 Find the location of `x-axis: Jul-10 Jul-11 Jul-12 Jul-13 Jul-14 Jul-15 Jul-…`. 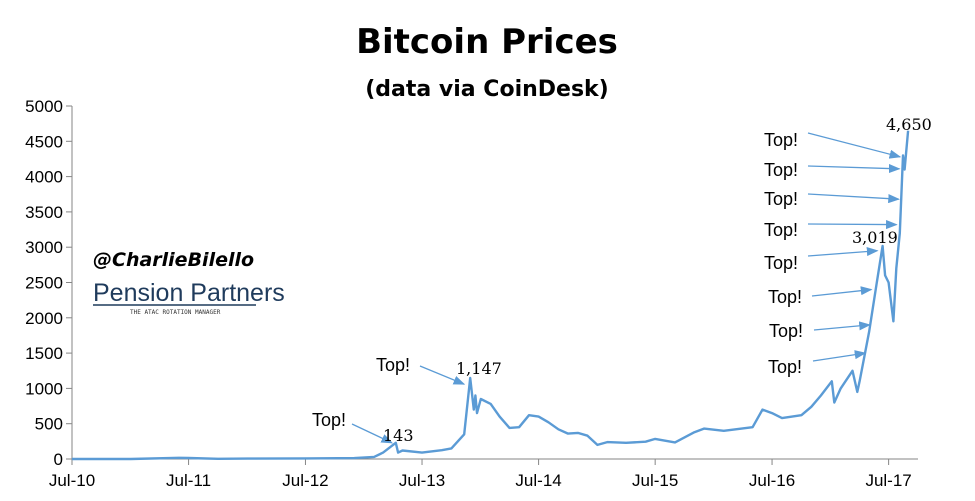

x-axis: Jul-10 Jul-11 Jul-12 Jul-13 Jul-14 Jul-15 Jul-… is located at coordinates (483, 474).